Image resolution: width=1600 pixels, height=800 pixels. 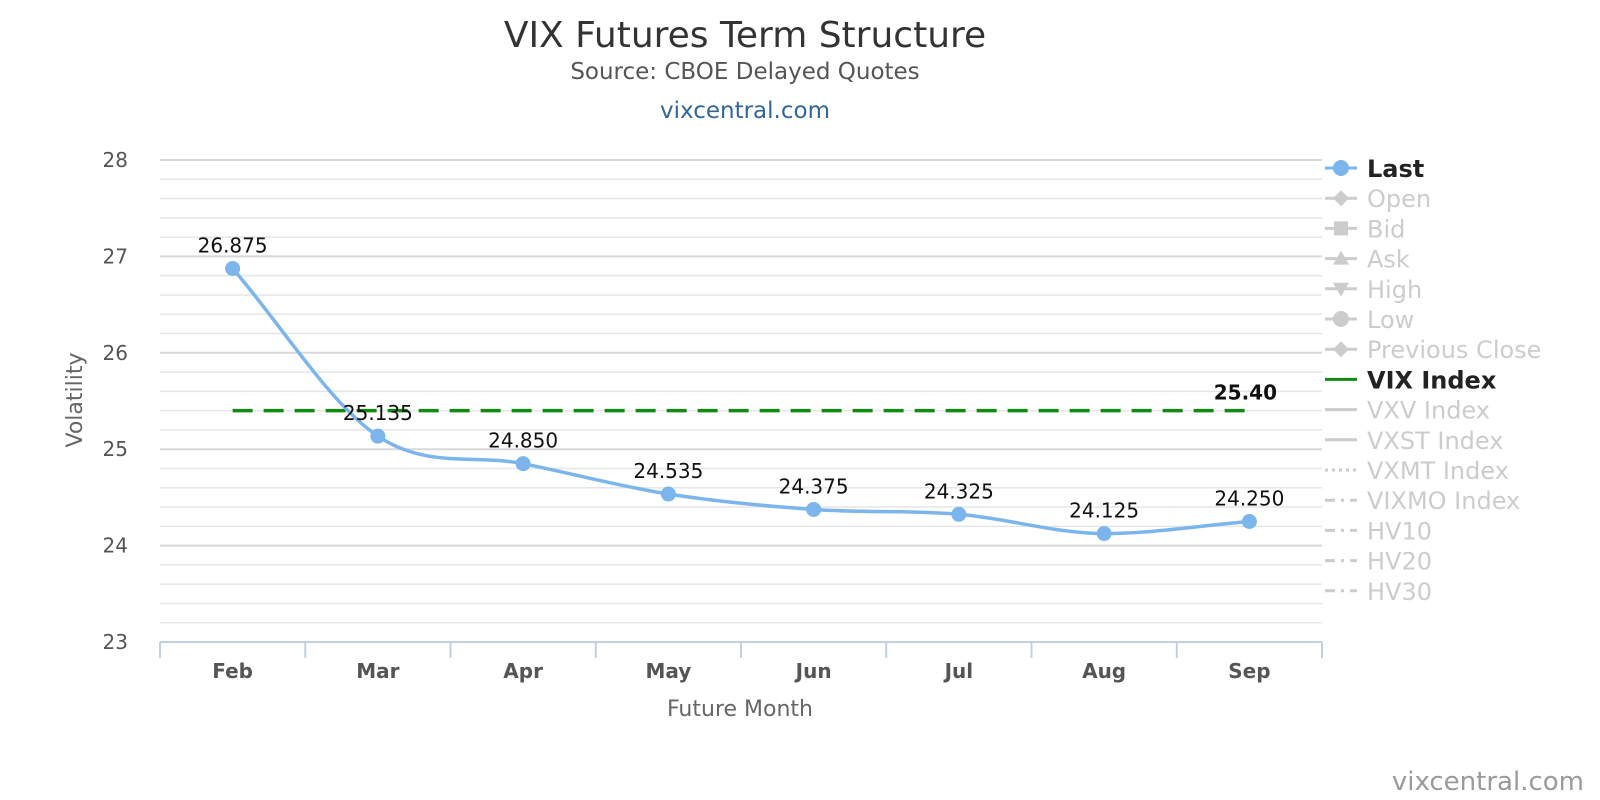 I want to click on y-tick-label: 25, so click(x=115, y=449).